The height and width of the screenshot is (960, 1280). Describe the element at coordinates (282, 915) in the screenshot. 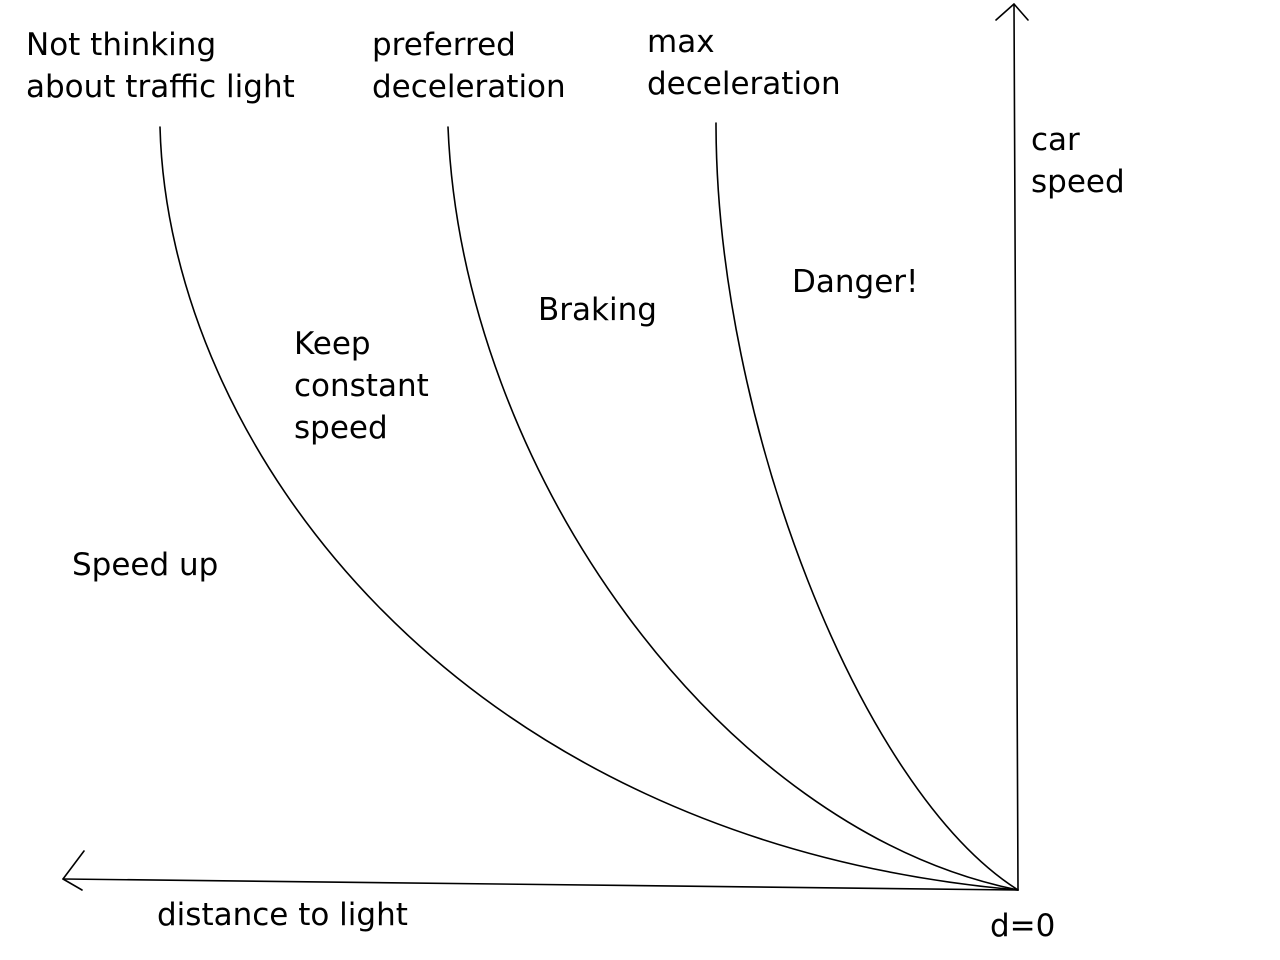

I see `label-distance-to-light: distance to light` at that location.